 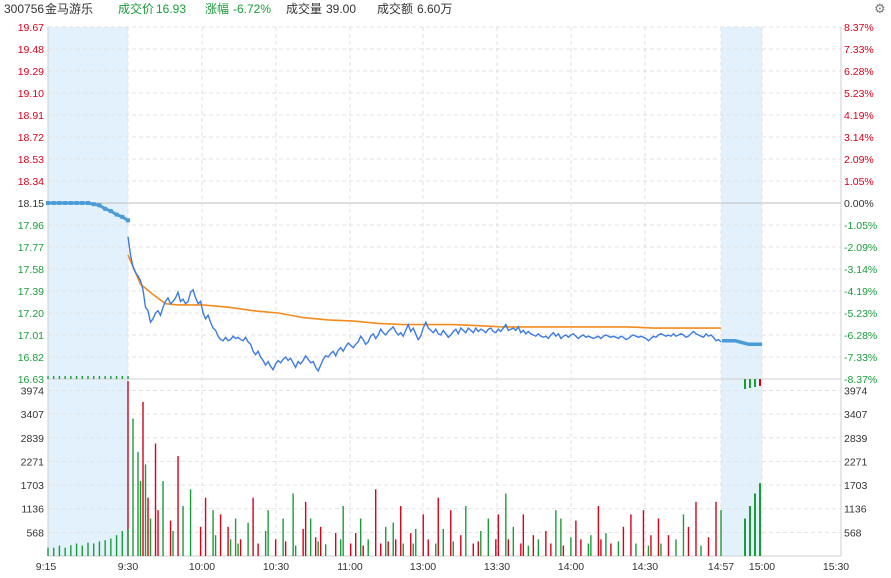 I want to click on time-tick-label: 10:30, so click(x=276, y=567).